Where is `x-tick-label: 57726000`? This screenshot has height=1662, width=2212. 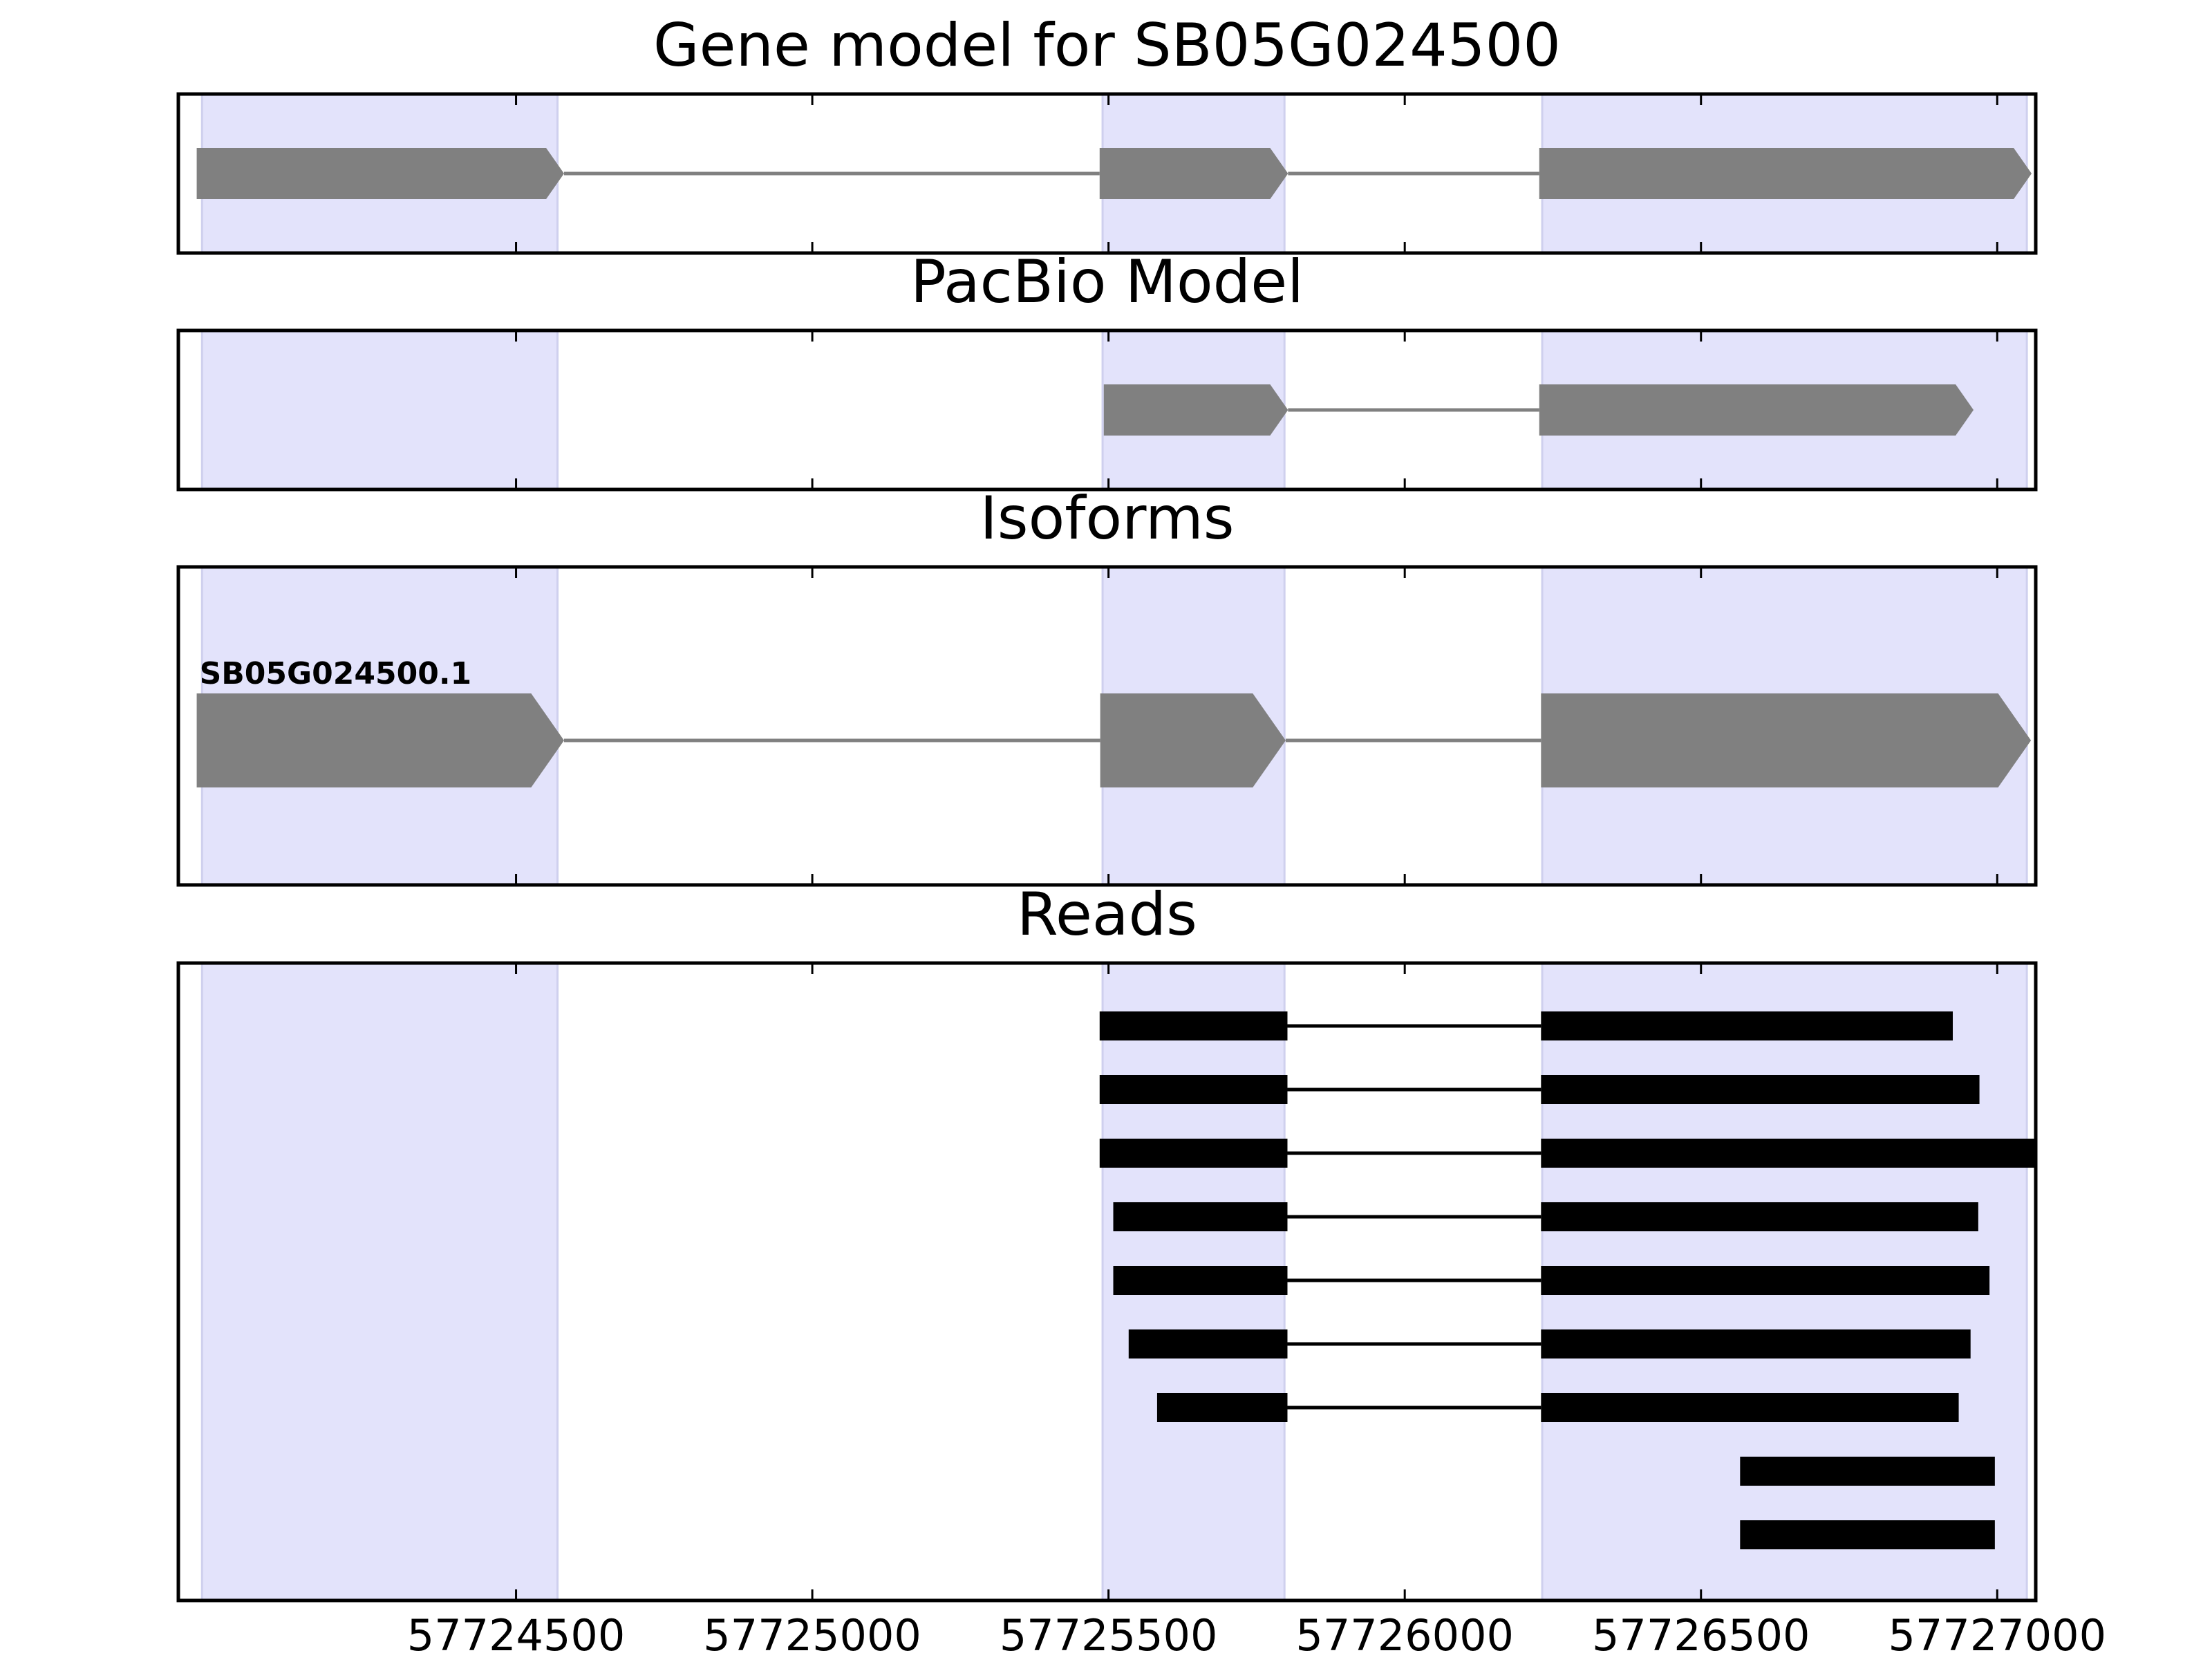 x-tick-label: 57726000 is located at coordinates (1405, 1635).